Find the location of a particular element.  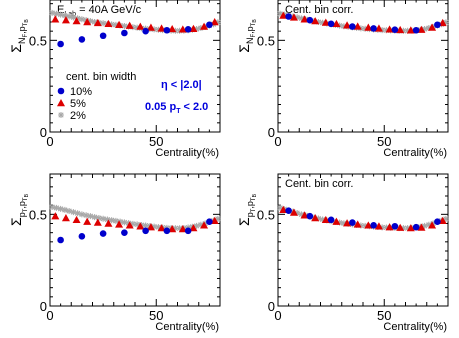

legend-entry-label: 10% is located at coordinates (81, 92).